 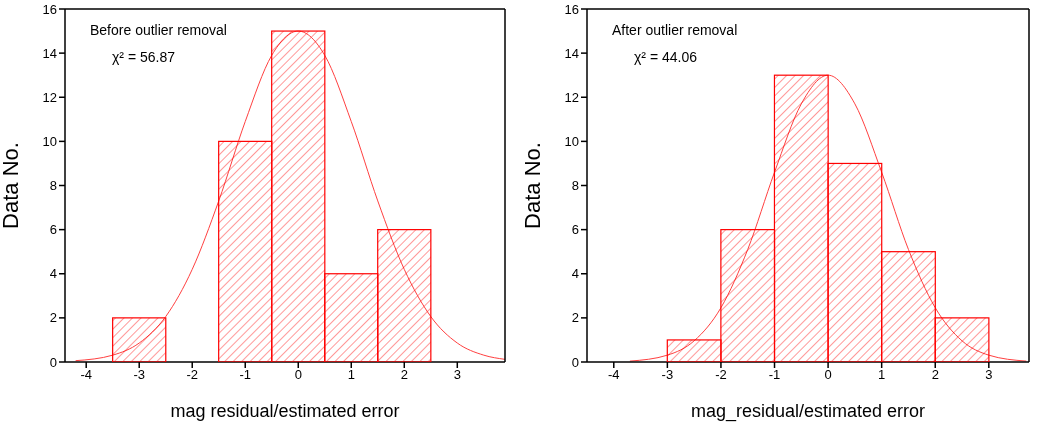 I want to click on annotation: Before outlier removal, so click(x=158, y=30).